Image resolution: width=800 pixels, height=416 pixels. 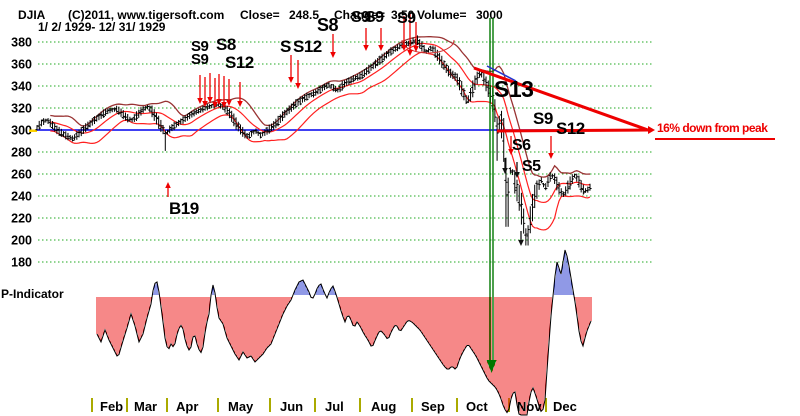 I want to click on month-label: Feb, so click(x=111, y=406).